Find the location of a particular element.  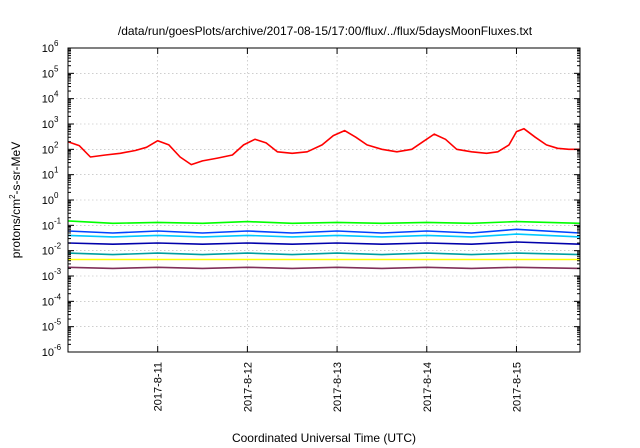

y-tick-label: 10⁻⁴ is located at coordinates (52, 300).